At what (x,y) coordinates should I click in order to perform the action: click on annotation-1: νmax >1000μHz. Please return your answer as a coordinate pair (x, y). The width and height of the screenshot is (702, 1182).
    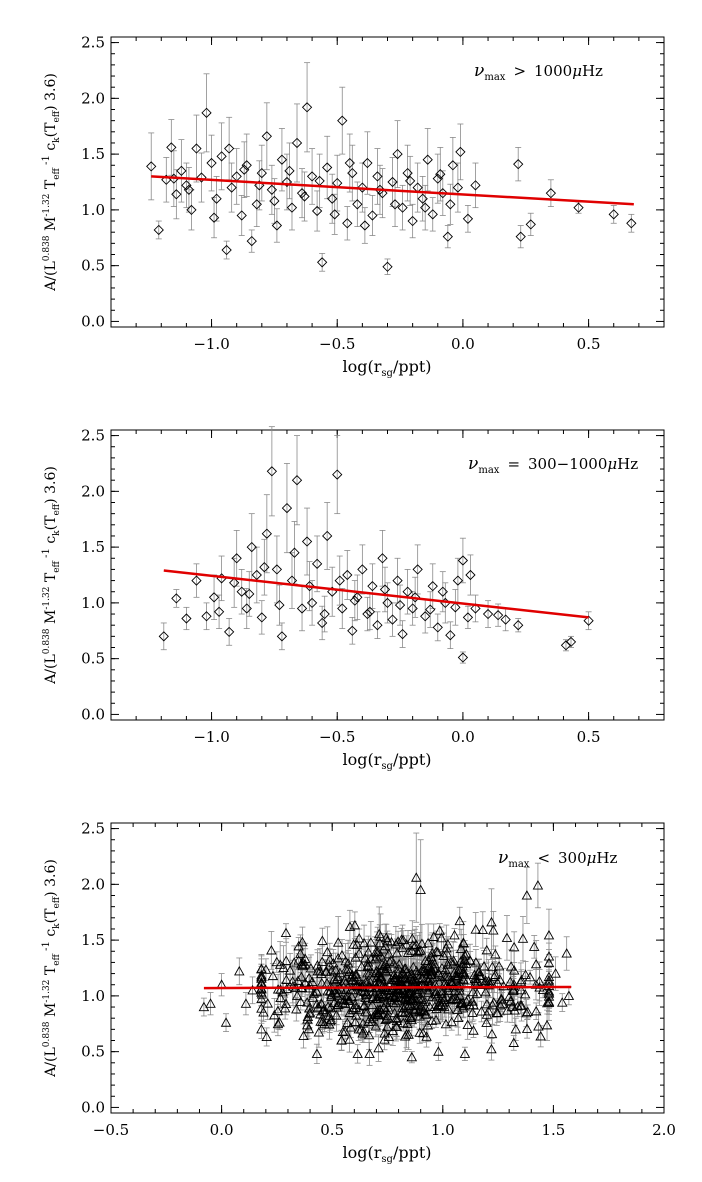
    Looking at the image, I should click on (538, 72).